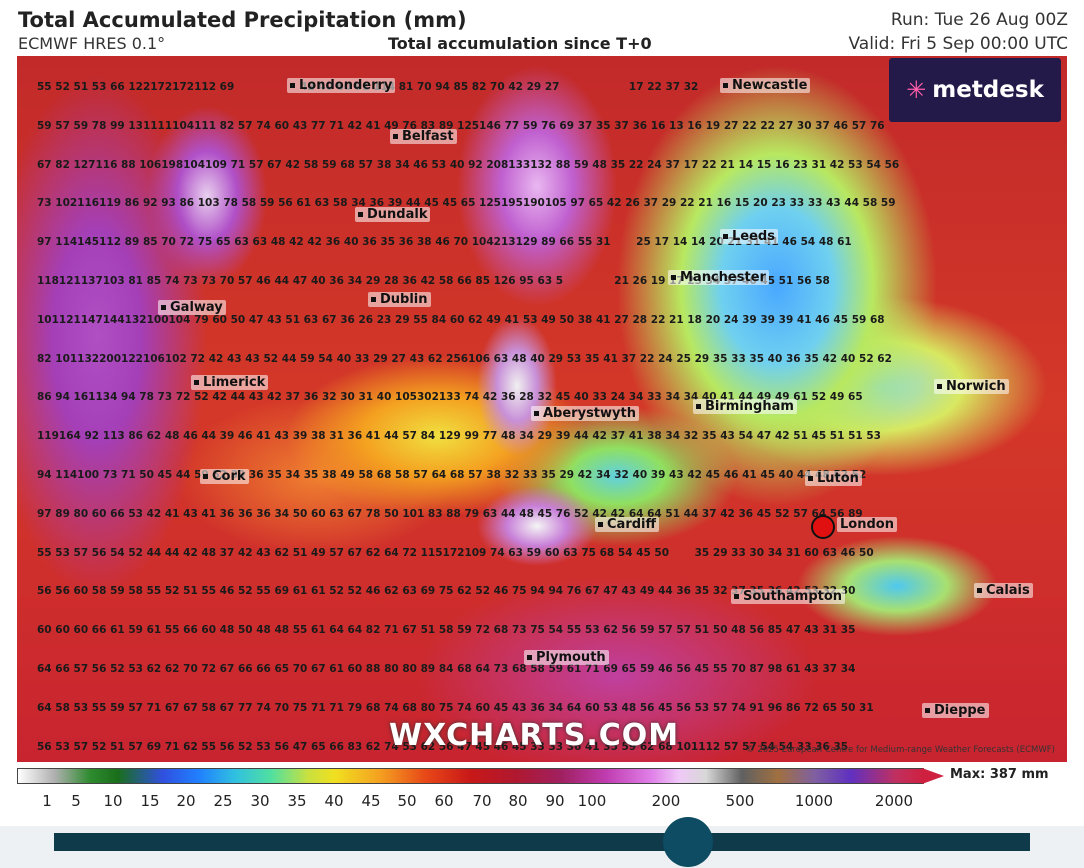 Image resolution: width=1084 pixels, height=868 pixels. What do you see at coordinates (838, 478) in the screenshot?
I see `city-name: Luton` at bounding box center [838, 478].